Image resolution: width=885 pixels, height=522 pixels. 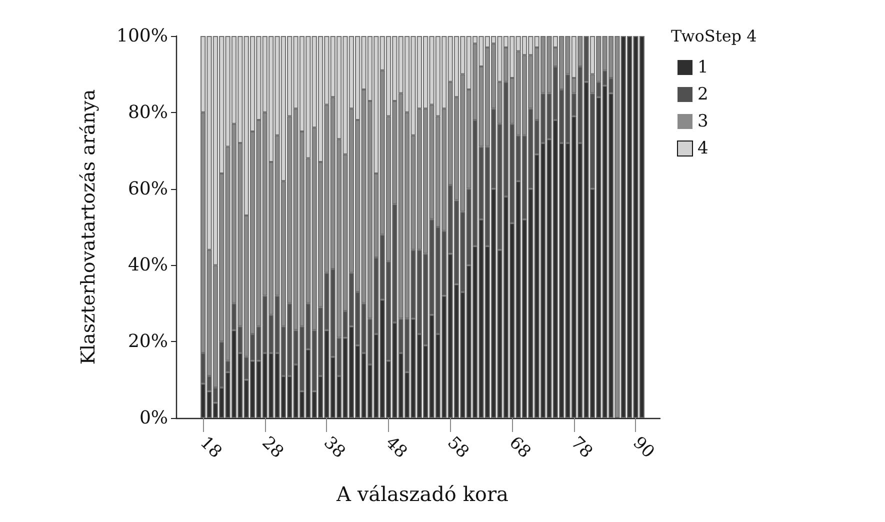 What do you see at coordinates (703, 68) in the screenshot?
I see `legend-label: 1` at bounding box center [703, 68].